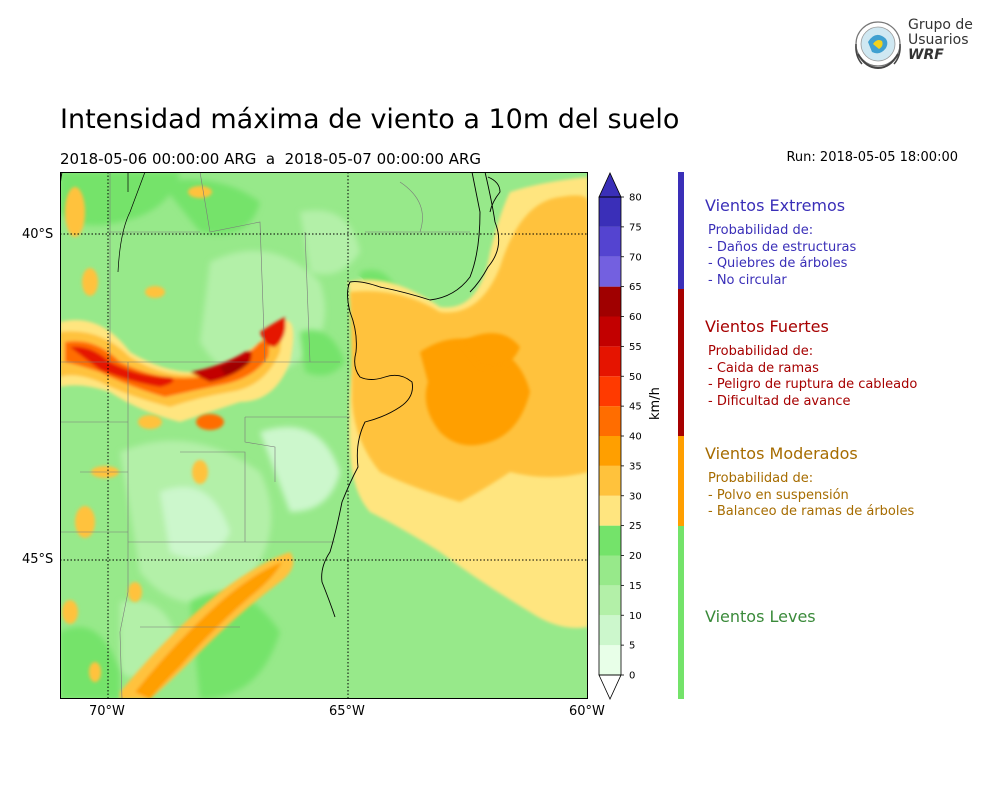 The image size is (1000, 800). I want to click on logo-text: Grupo de Usuarios WRF, so click(940, 40).